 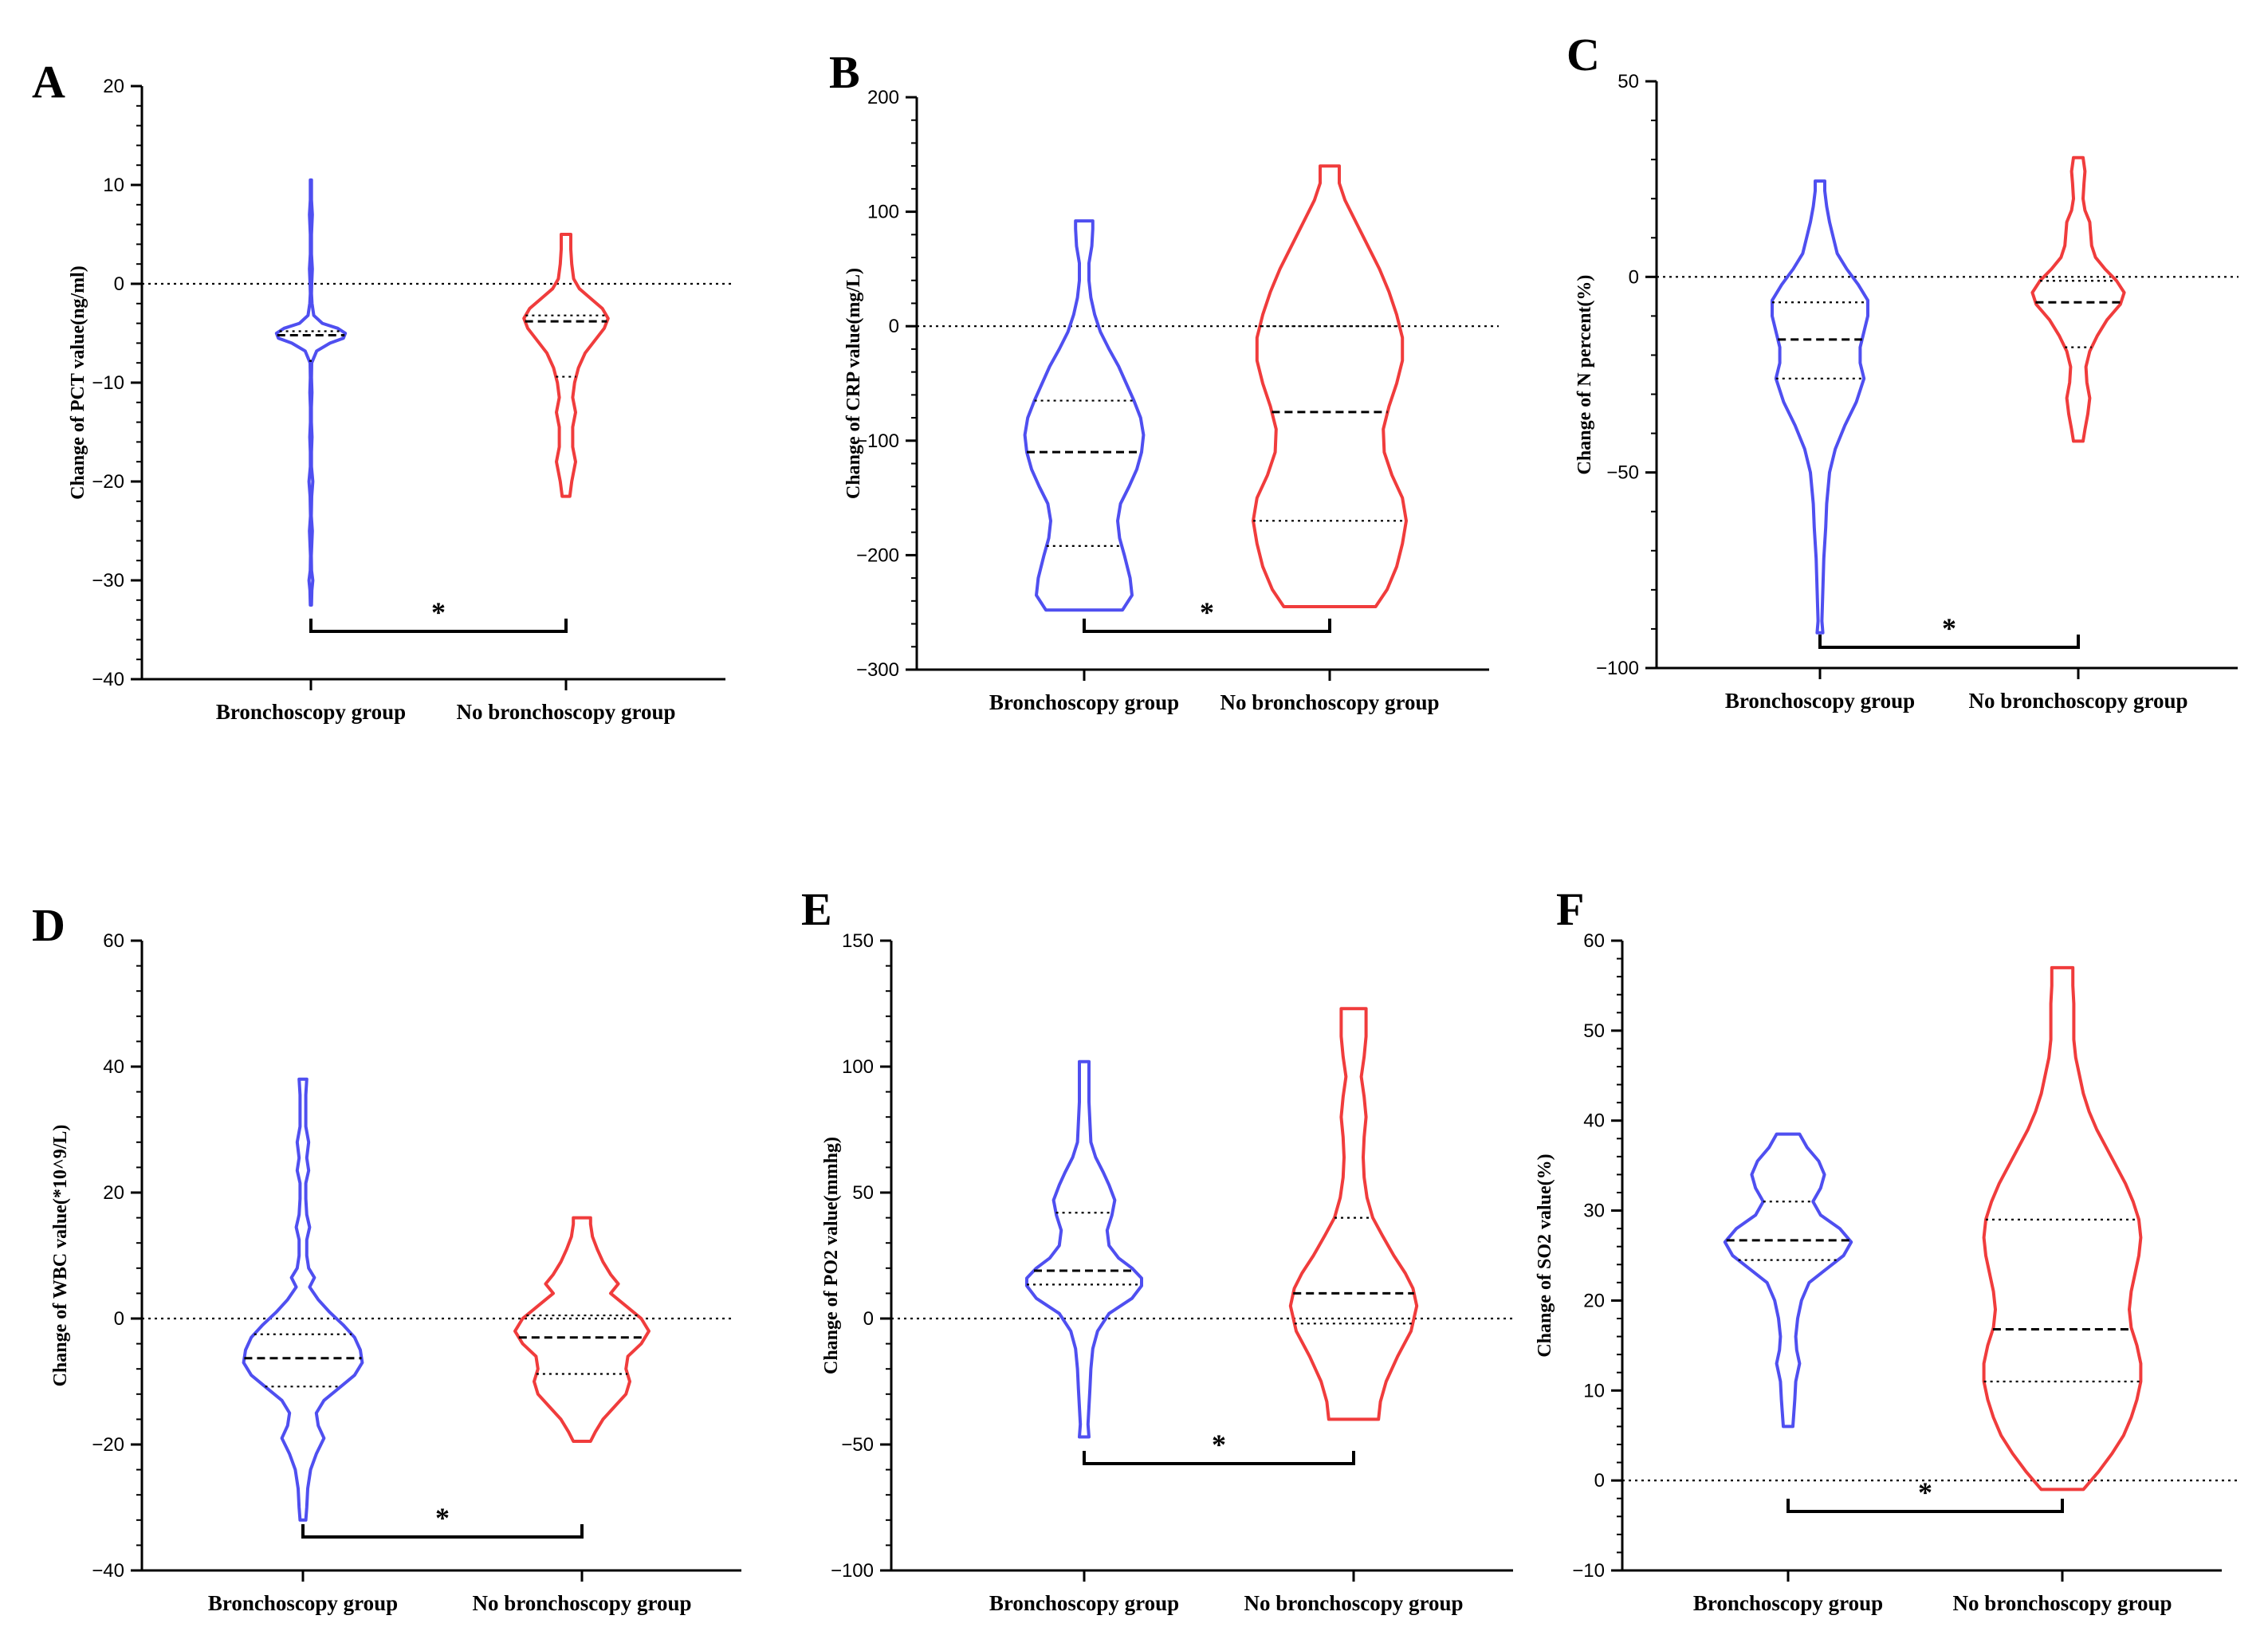 I want to click on panel-f-y-title: Change of SO2 value(%), so click(x=1545, y=1256).